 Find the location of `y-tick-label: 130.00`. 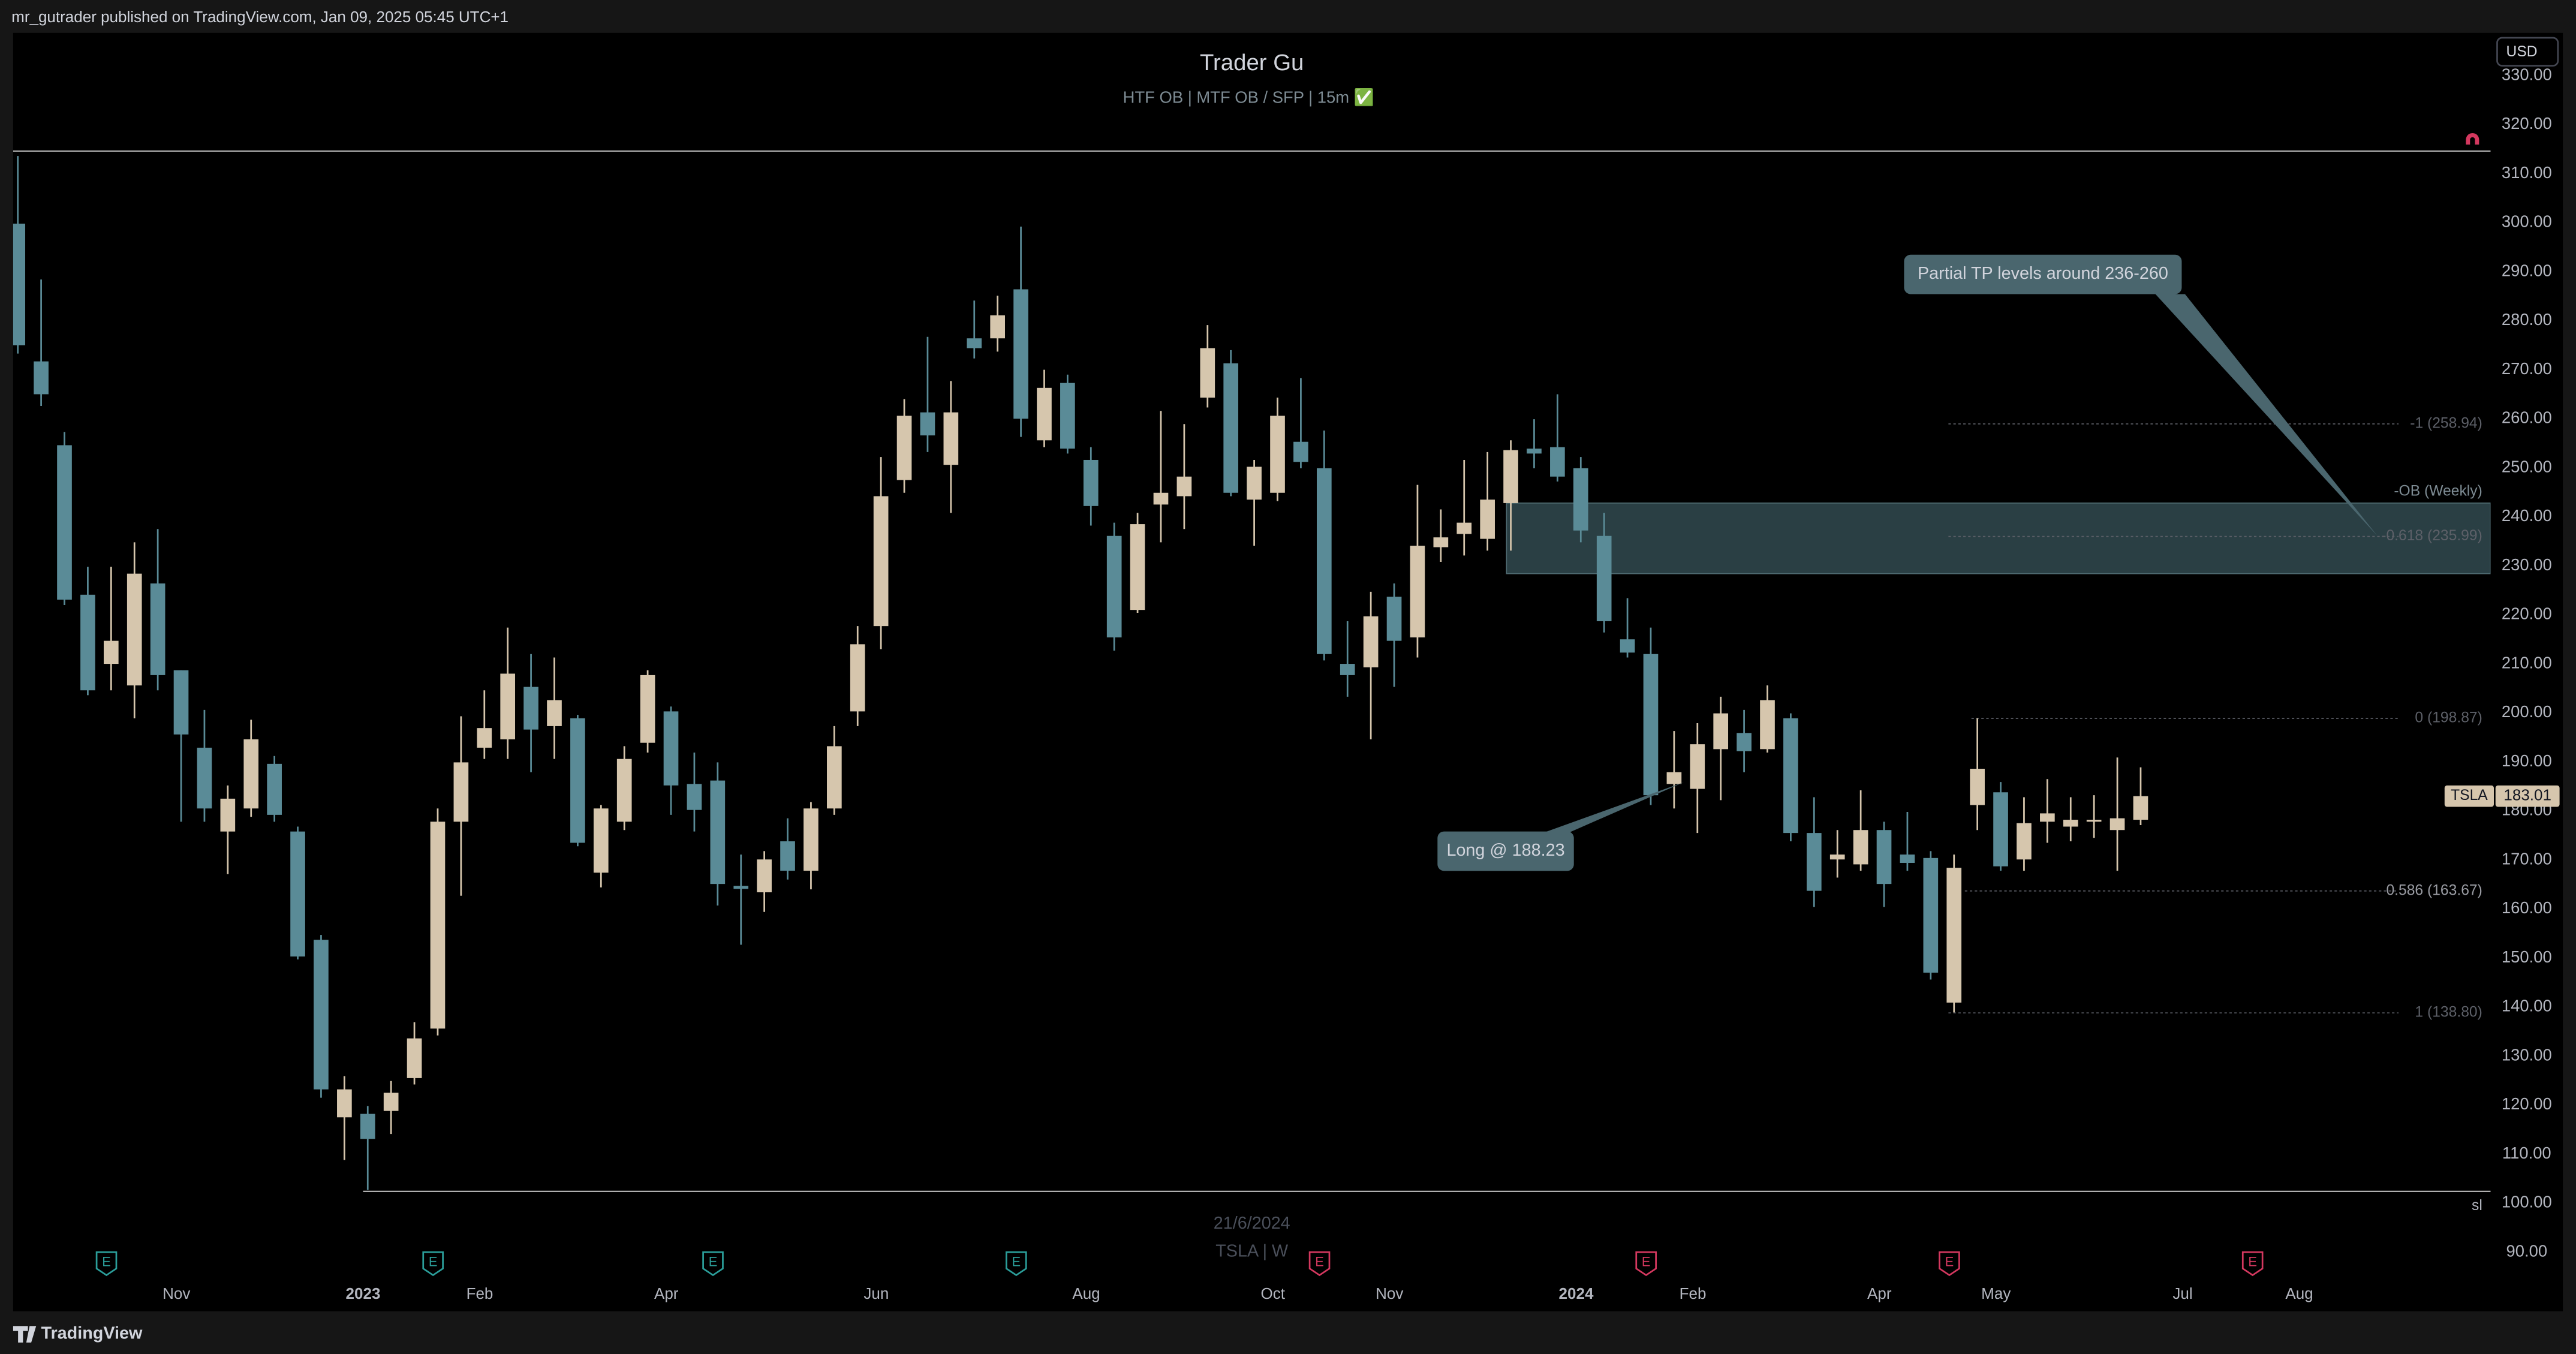

y-tick-label: 130.00 is located at coordinates (2527, 1055).